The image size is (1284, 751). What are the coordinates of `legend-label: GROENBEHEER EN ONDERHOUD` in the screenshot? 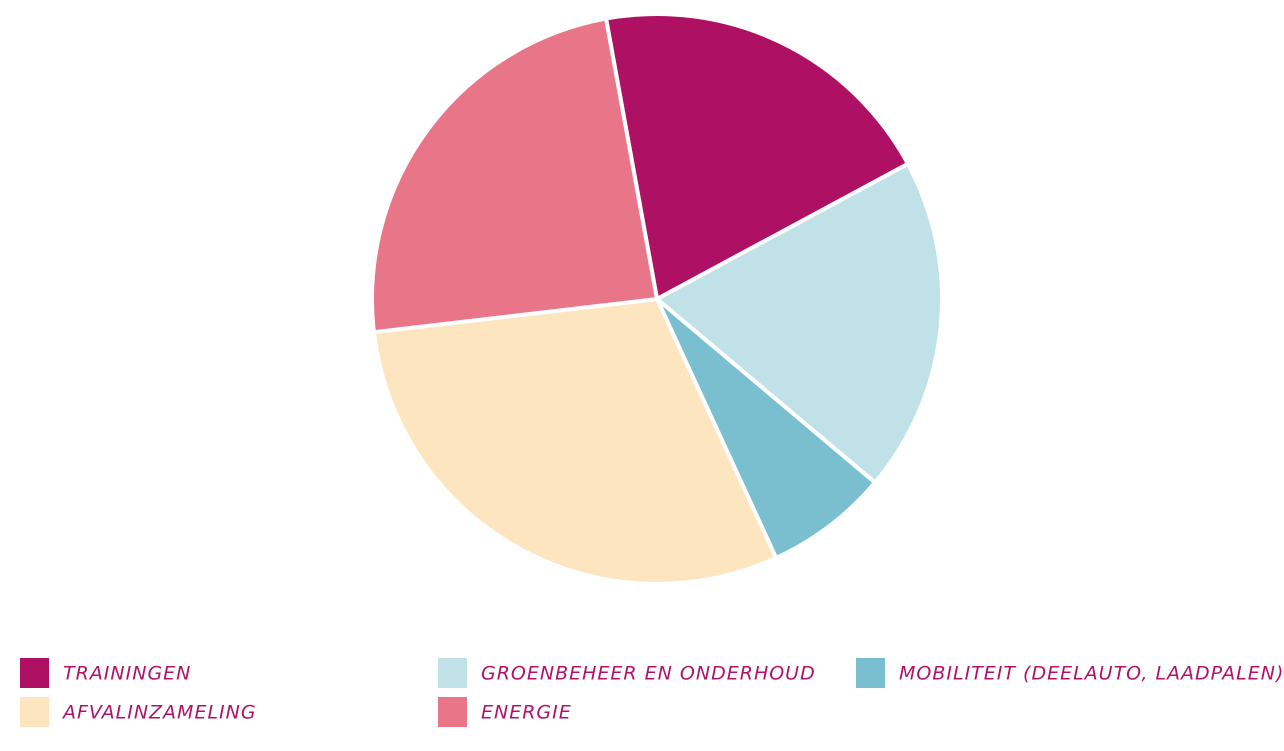 It's located at (648, 674).